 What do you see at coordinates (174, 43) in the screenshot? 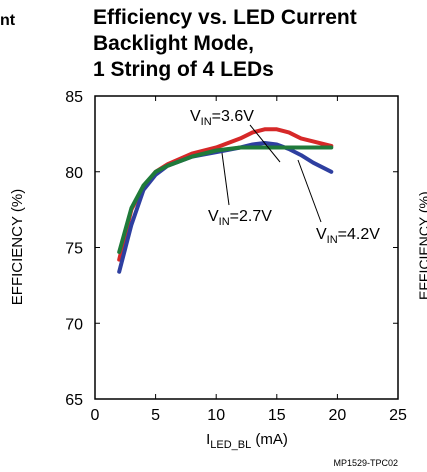
I see `chart-title-line-2: Backlight Mode,` at bounding box center [174, 43].